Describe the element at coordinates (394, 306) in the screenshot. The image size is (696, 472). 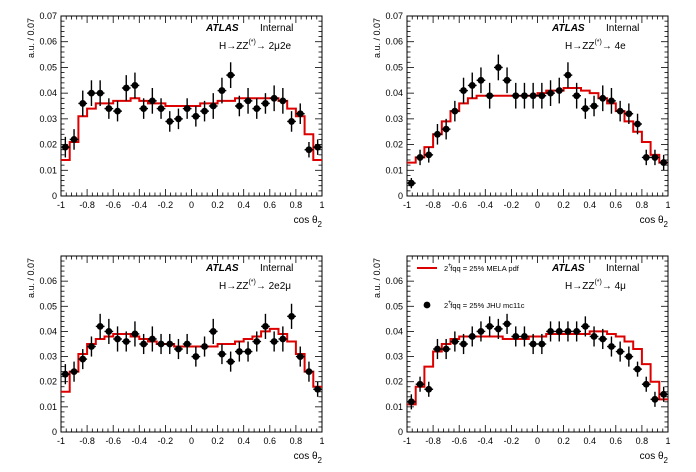
I see `y-tick-label: 0.05` at that location.